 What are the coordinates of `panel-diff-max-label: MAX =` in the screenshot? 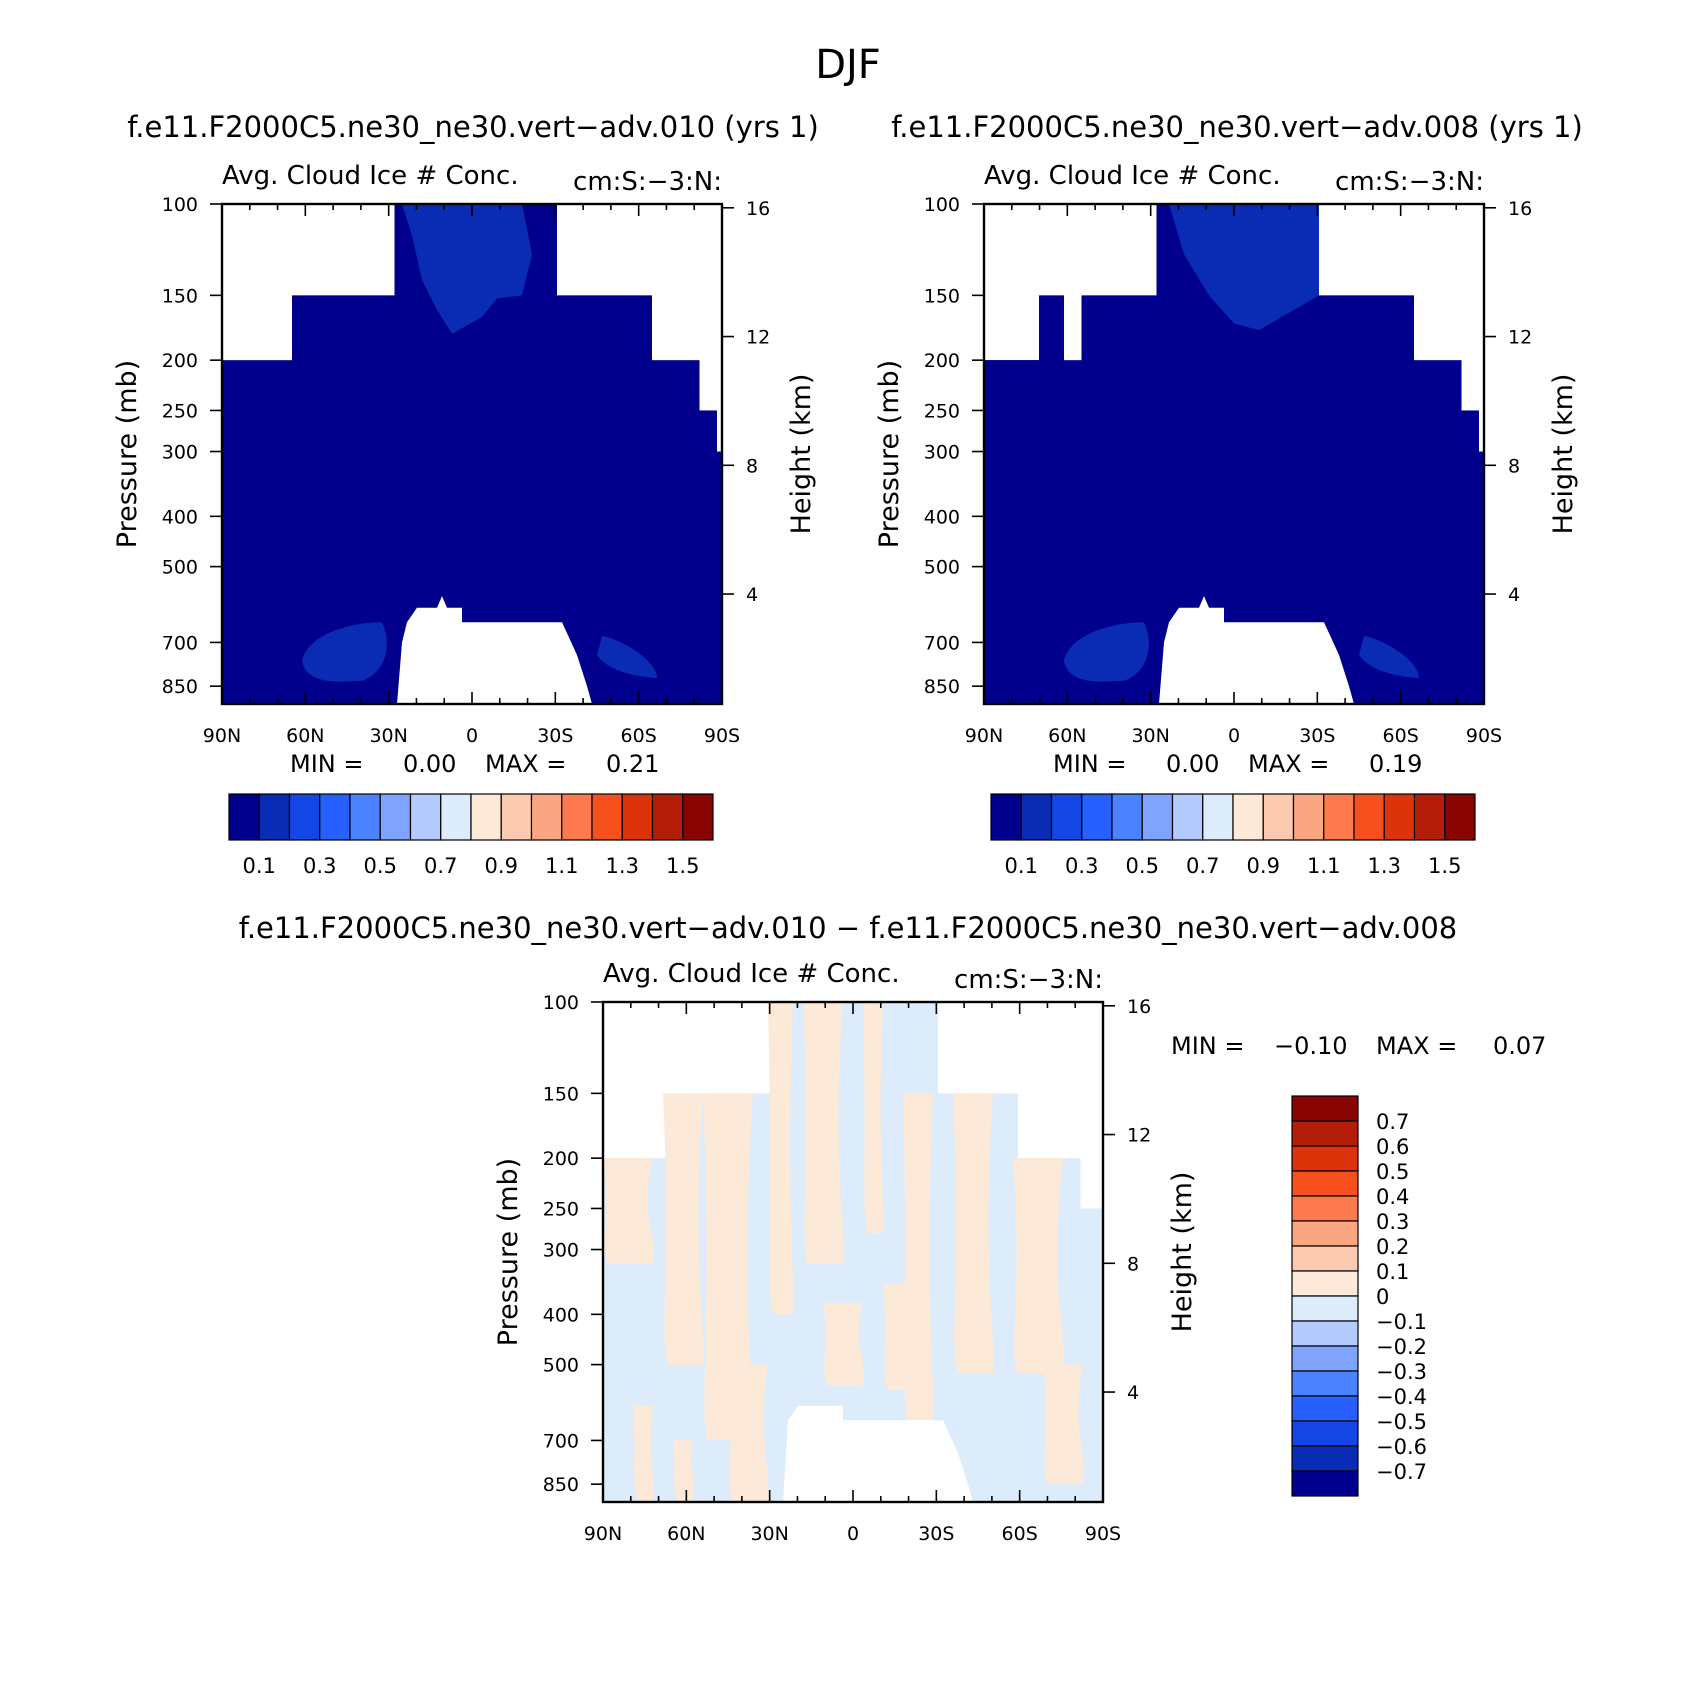 It's located at (1416, 1046).